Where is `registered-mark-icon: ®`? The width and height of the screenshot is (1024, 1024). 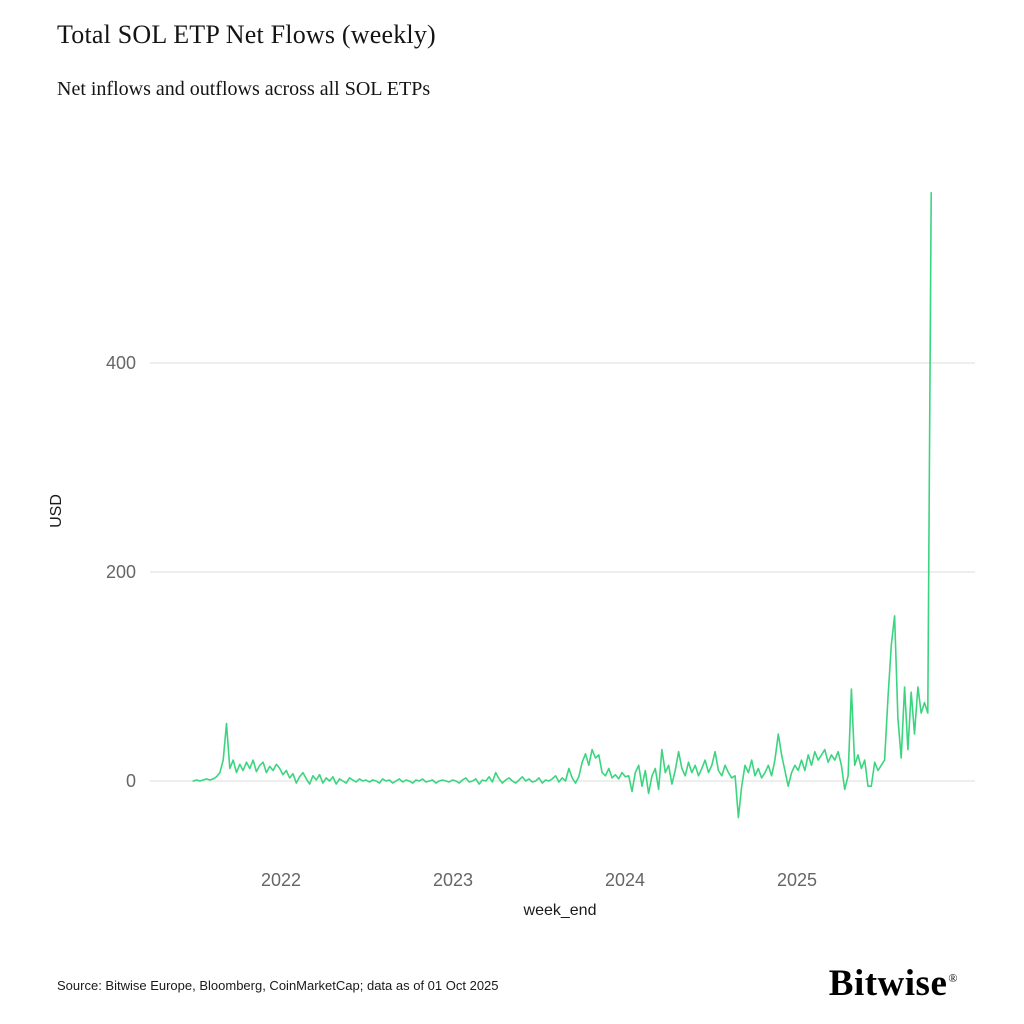 registered-mark-icon: ® is located at coordinates (953, 977).